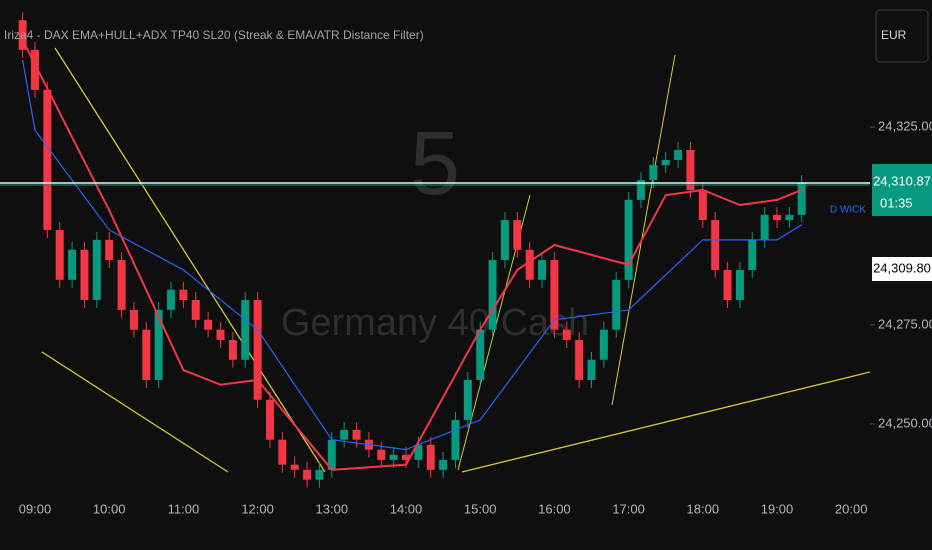 Image resolution: width=932 pixels, height=550 pixels. I want to click on x-tick-label: 18:00, so click(703, 508).